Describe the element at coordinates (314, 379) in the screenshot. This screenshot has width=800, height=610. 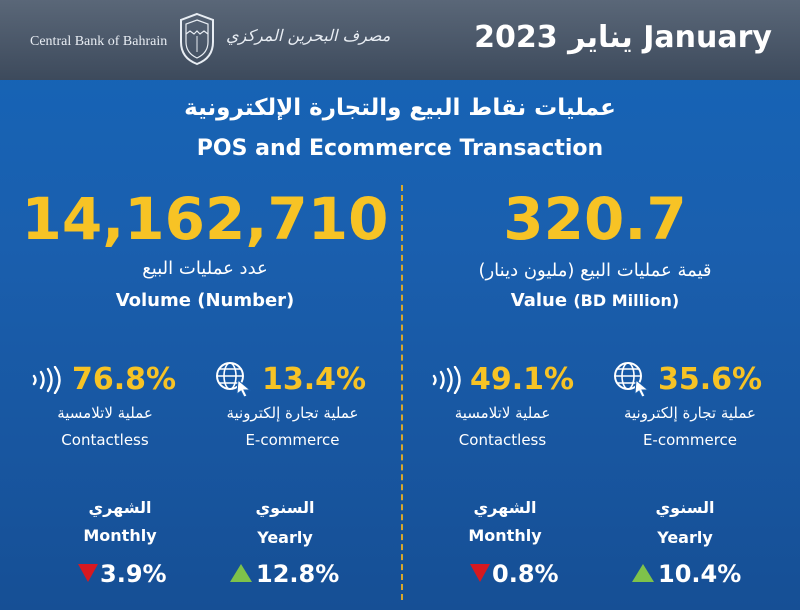
I see `volume-ecommerce-pct: 13.4%` at that location.